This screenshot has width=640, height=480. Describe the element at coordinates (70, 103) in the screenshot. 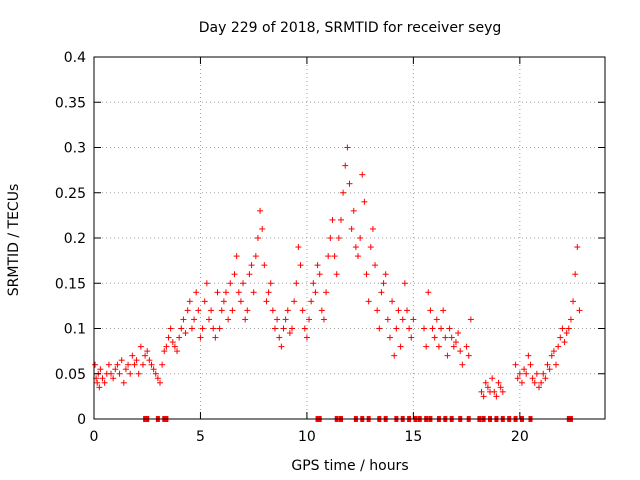

I see `y-tick-label: 0.35` at that location.